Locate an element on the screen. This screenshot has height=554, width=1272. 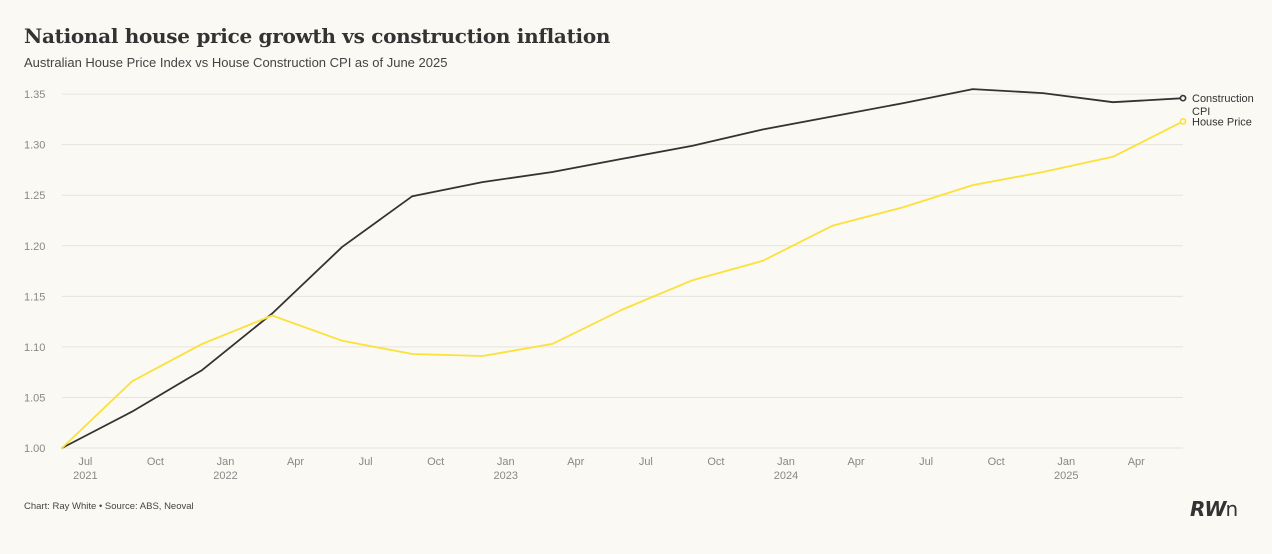
x-tick-year-label: 2022 is located at coordinates (225, 476).